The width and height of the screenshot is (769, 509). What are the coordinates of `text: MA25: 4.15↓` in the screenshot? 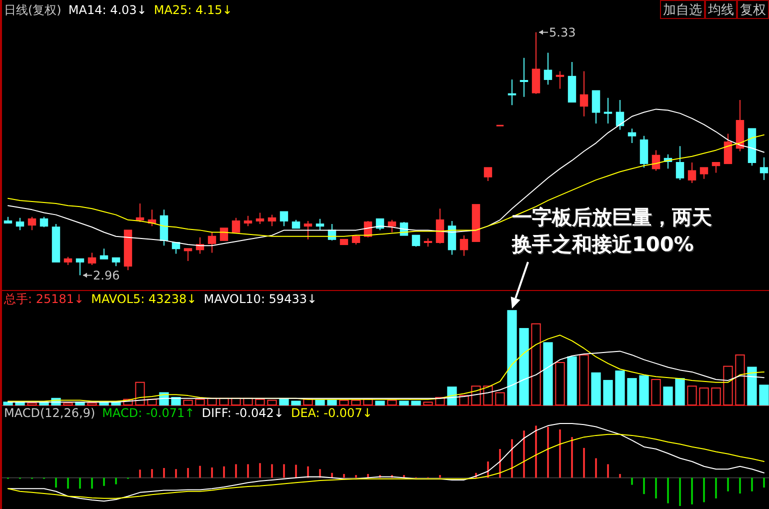 It's located at (193, 10).